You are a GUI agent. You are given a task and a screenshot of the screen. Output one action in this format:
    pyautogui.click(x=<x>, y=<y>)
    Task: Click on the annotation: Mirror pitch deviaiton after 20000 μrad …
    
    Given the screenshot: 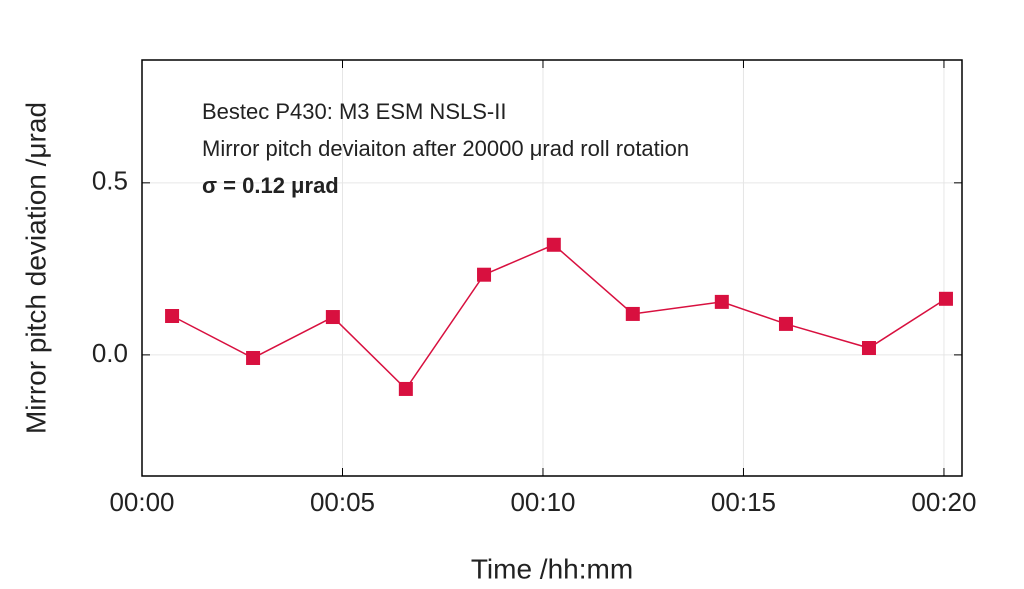 What is the action you would take?
    pyautogui.click(x=445, y=148)
    